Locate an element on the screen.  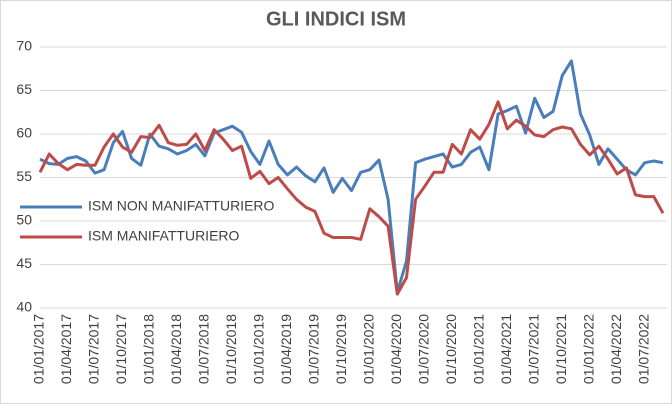
x-tick-label: 01/10/2018 is located at coordinates (231, 349).